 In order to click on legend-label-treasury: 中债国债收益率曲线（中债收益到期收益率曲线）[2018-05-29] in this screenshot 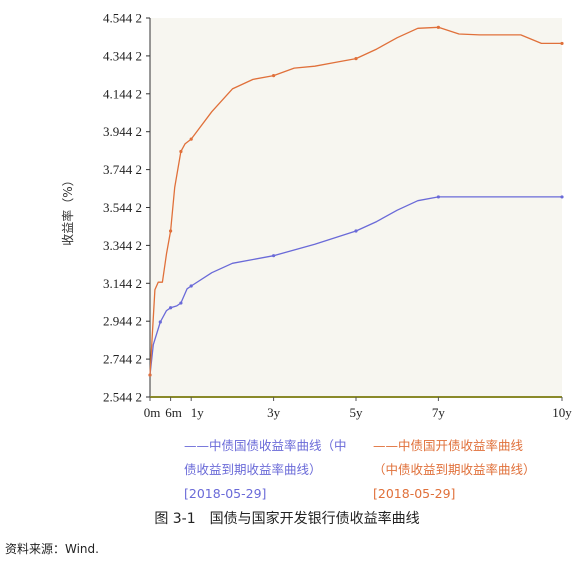, I will do `click(265, 469)`.